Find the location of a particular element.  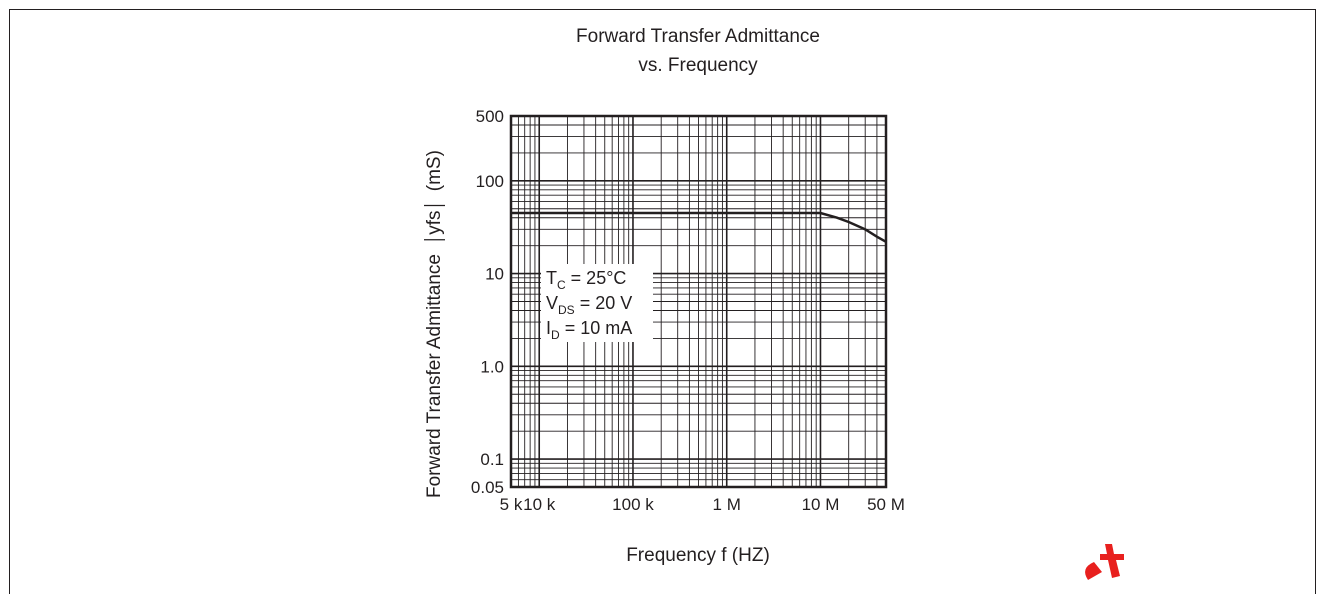

x-tick-label: 1 M is located at coordinates (727, 504).